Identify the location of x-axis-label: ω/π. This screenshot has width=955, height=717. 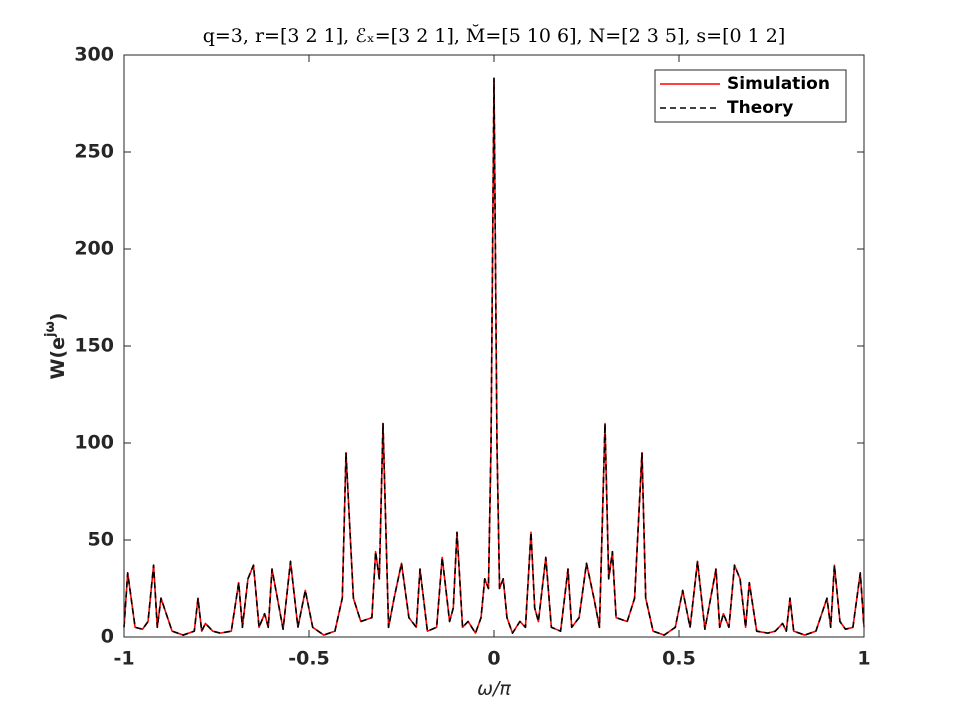
(494, 689).